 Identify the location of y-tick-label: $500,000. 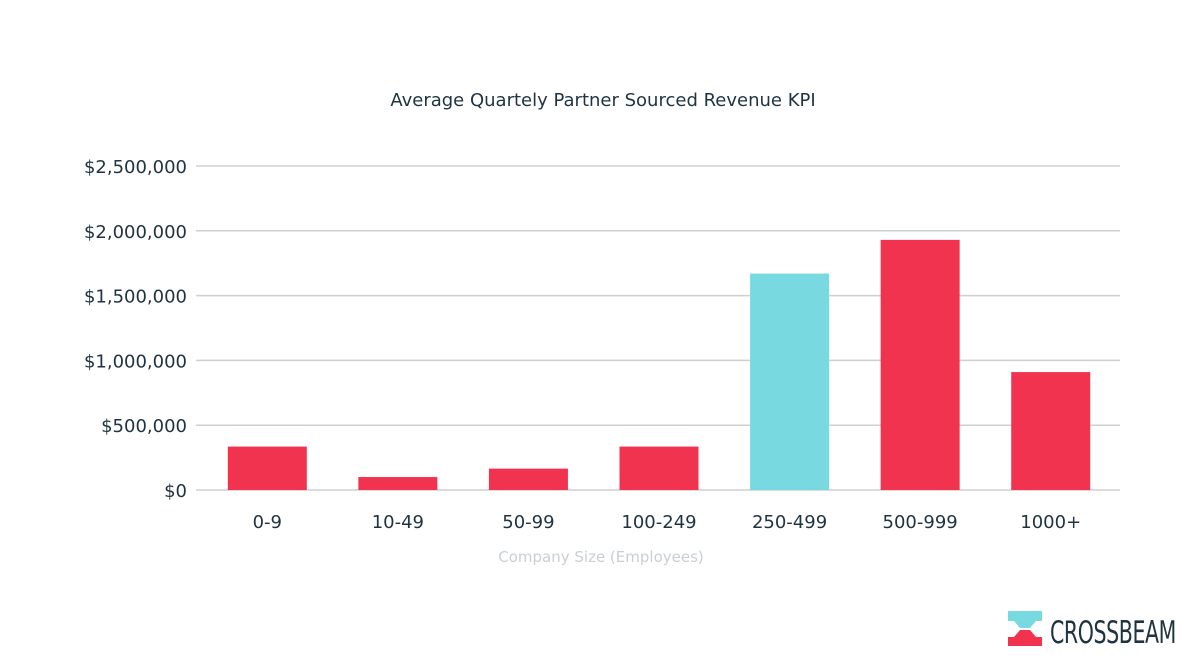
(144, 426).